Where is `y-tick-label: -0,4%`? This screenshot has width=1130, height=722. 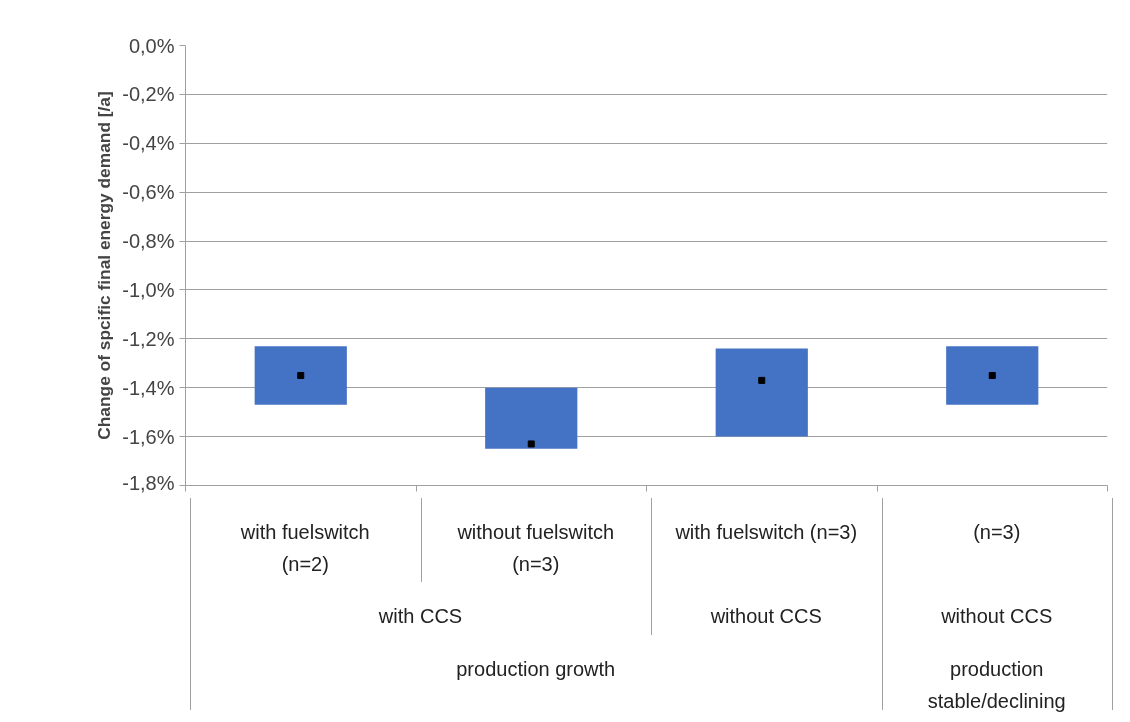
y-tick-label: -0,4% is located at coordinates (148, 143).